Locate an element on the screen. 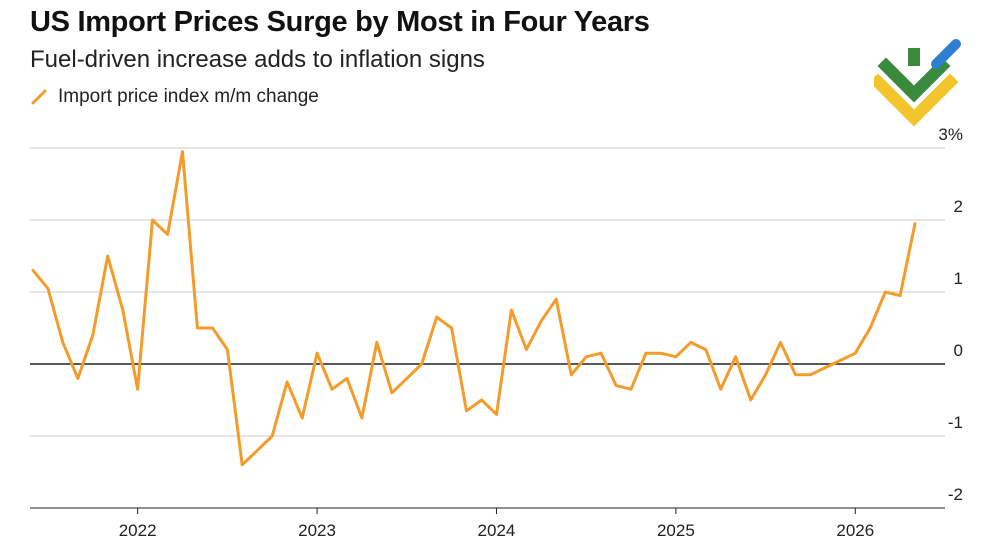  brand-logo-icon is located at coordinates (917, 83).